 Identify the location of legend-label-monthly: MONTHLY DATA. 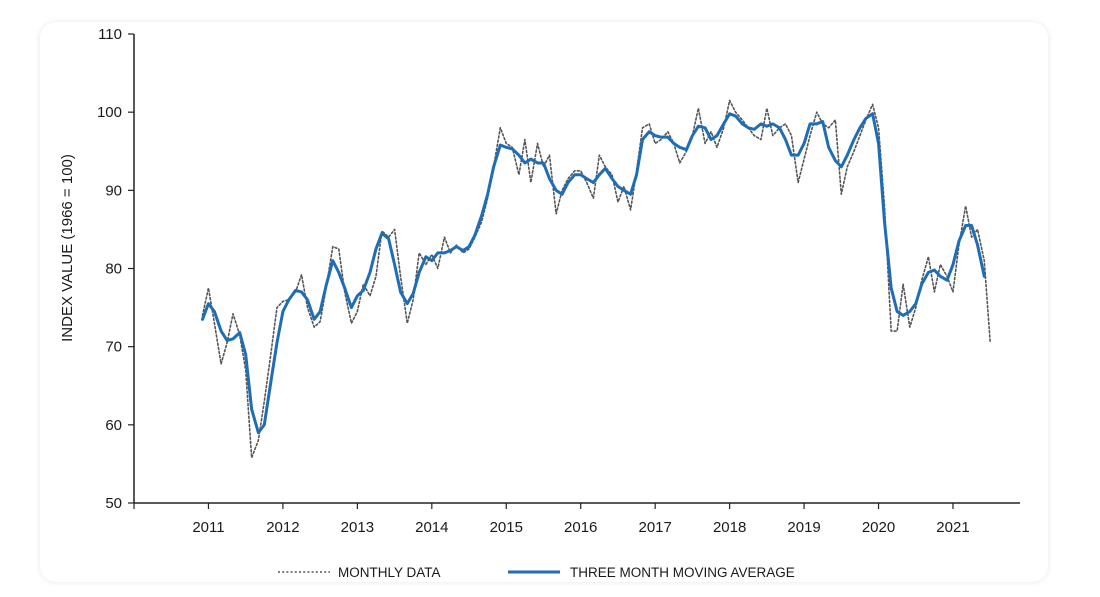
(389, 572).